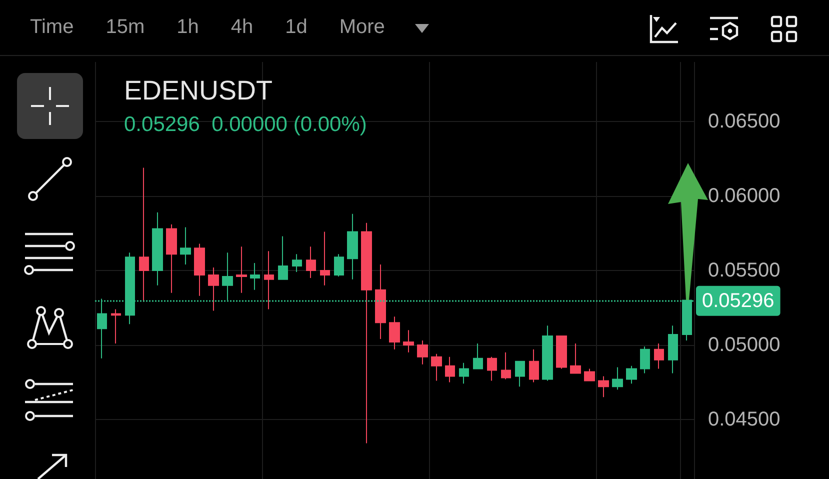 The width and height of the screenshot is (829, 479). Describe the element at coordinates (125, 27) in the screenshot. I see `text: 15m` at that location.